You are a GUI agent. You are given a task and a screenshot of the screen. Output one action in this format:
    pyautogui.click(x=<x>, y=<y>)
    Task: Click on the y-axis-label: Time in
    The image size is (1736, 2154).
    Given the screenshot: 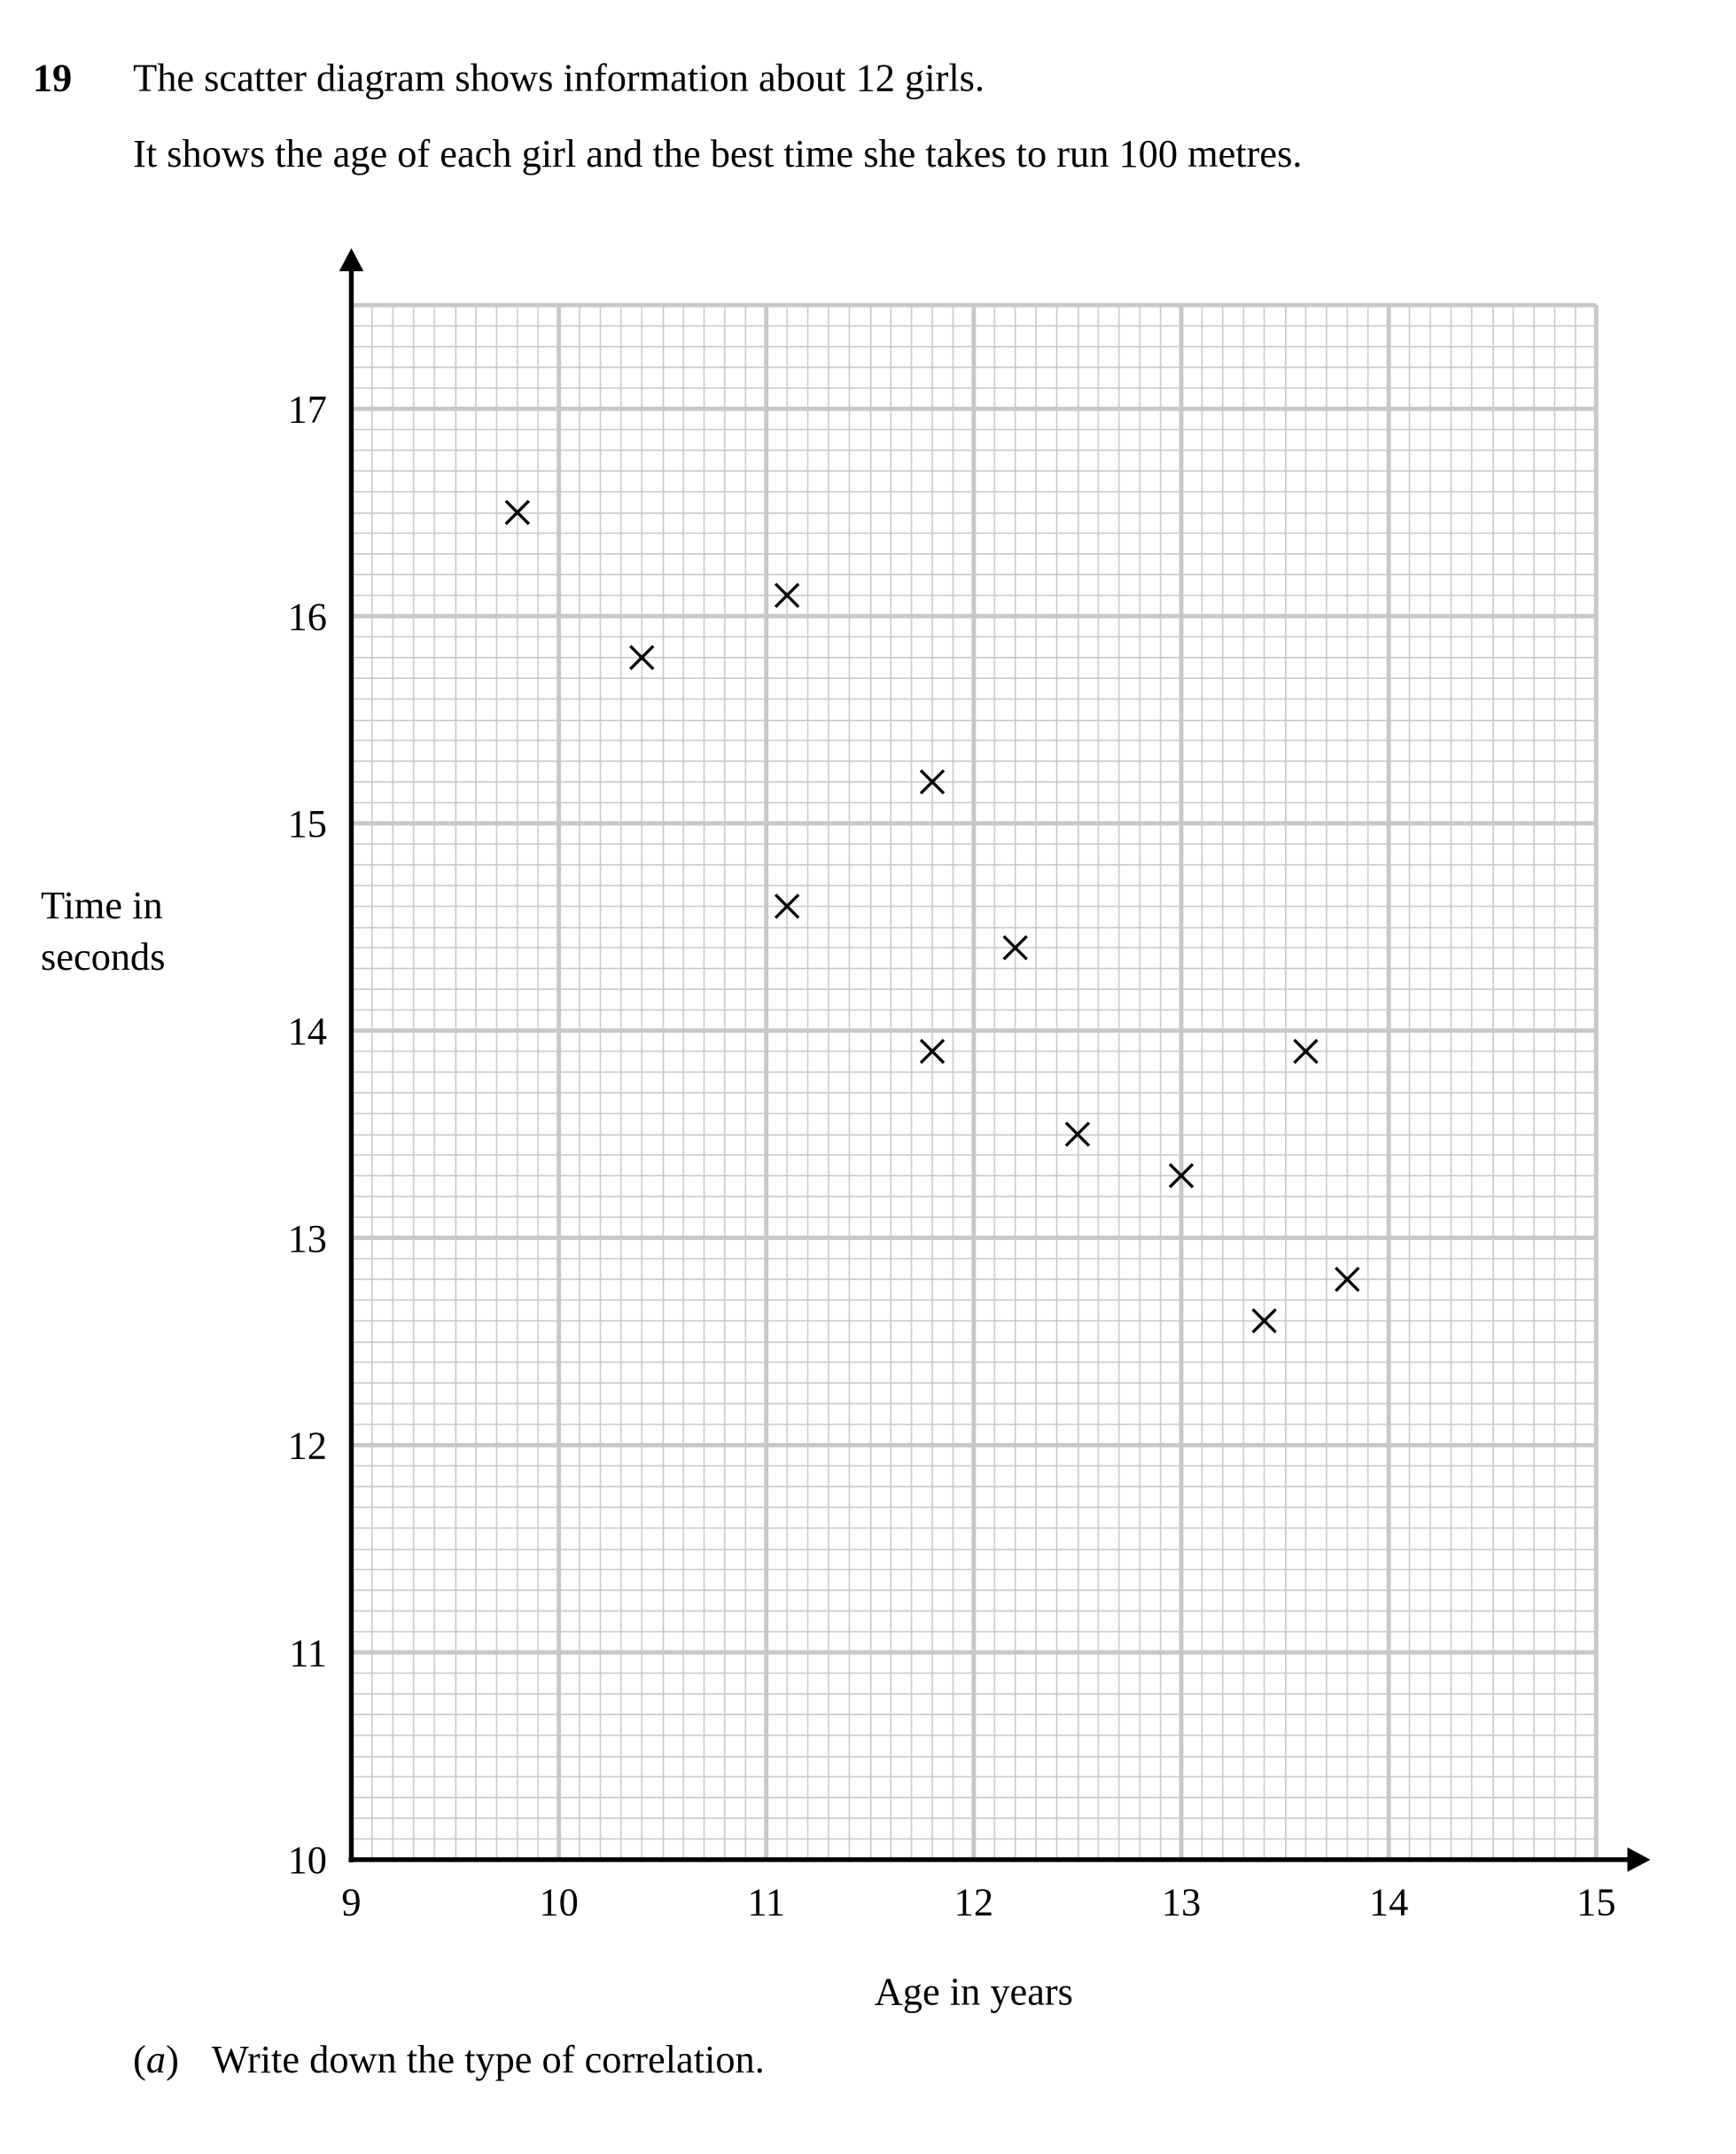 What is the action you would take?
    pyautogui.click(x=102, y=905)
    